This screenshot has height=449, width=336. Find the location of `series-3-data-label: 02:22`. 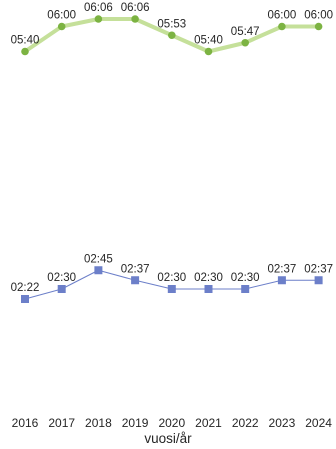

series-3-data-label: 02:22 is located at coordinates (25, 288).